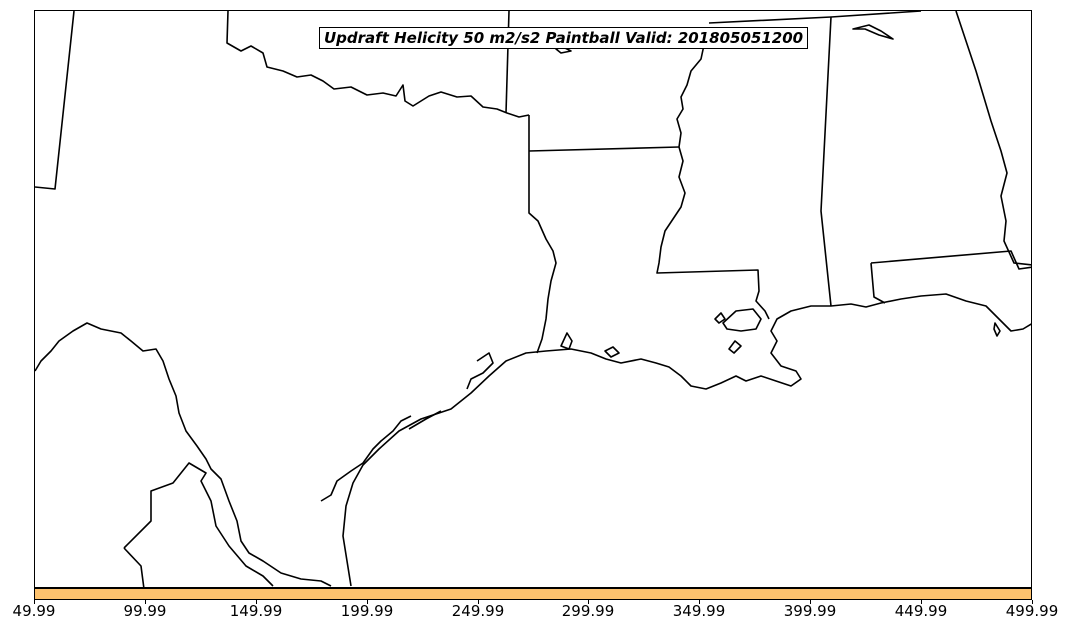 The image size is (1070, 633). Describe the element at coordinates (588, 611) in the screenshot. I see `colorbar-tick-label: 299.99` at that location.